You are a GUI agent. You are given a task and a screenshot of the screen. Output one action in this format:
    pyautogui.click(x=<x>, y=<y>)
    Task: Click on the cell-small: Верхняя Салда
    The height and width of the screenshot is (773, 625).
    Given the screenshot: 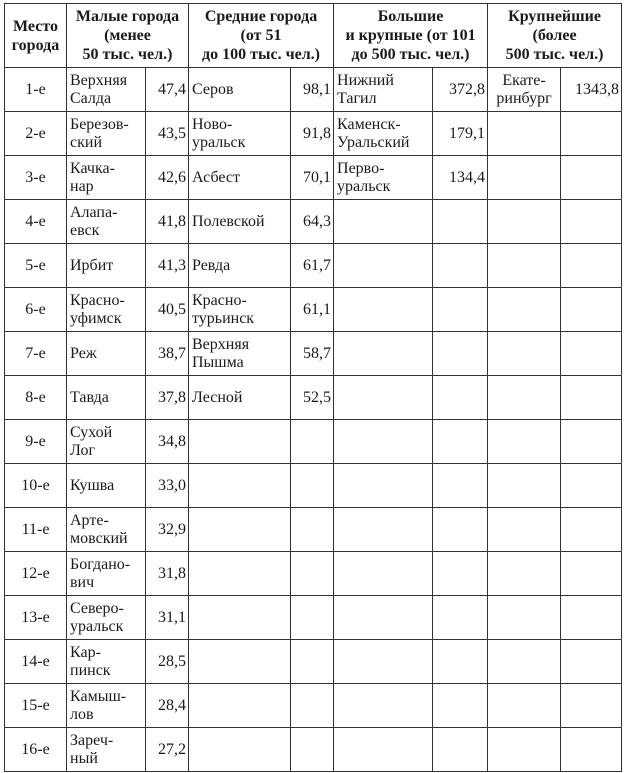 What is the action you would take?
    pyautogui.click(x=106, y=89)
    